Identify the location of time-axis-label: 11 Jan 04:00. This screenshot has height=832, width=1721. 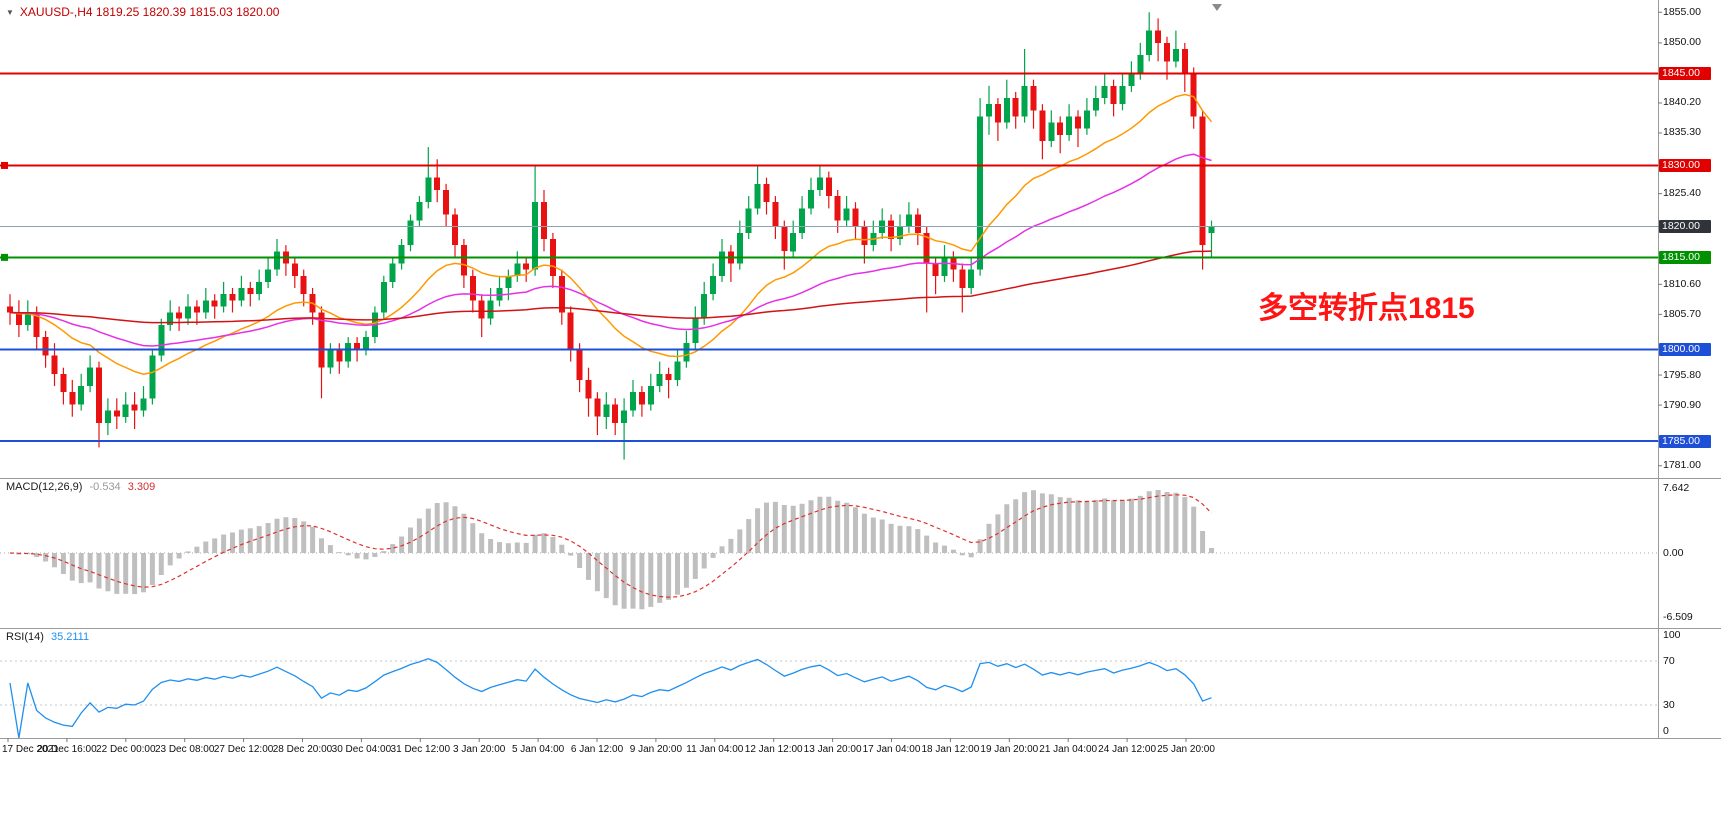
(715, 749).